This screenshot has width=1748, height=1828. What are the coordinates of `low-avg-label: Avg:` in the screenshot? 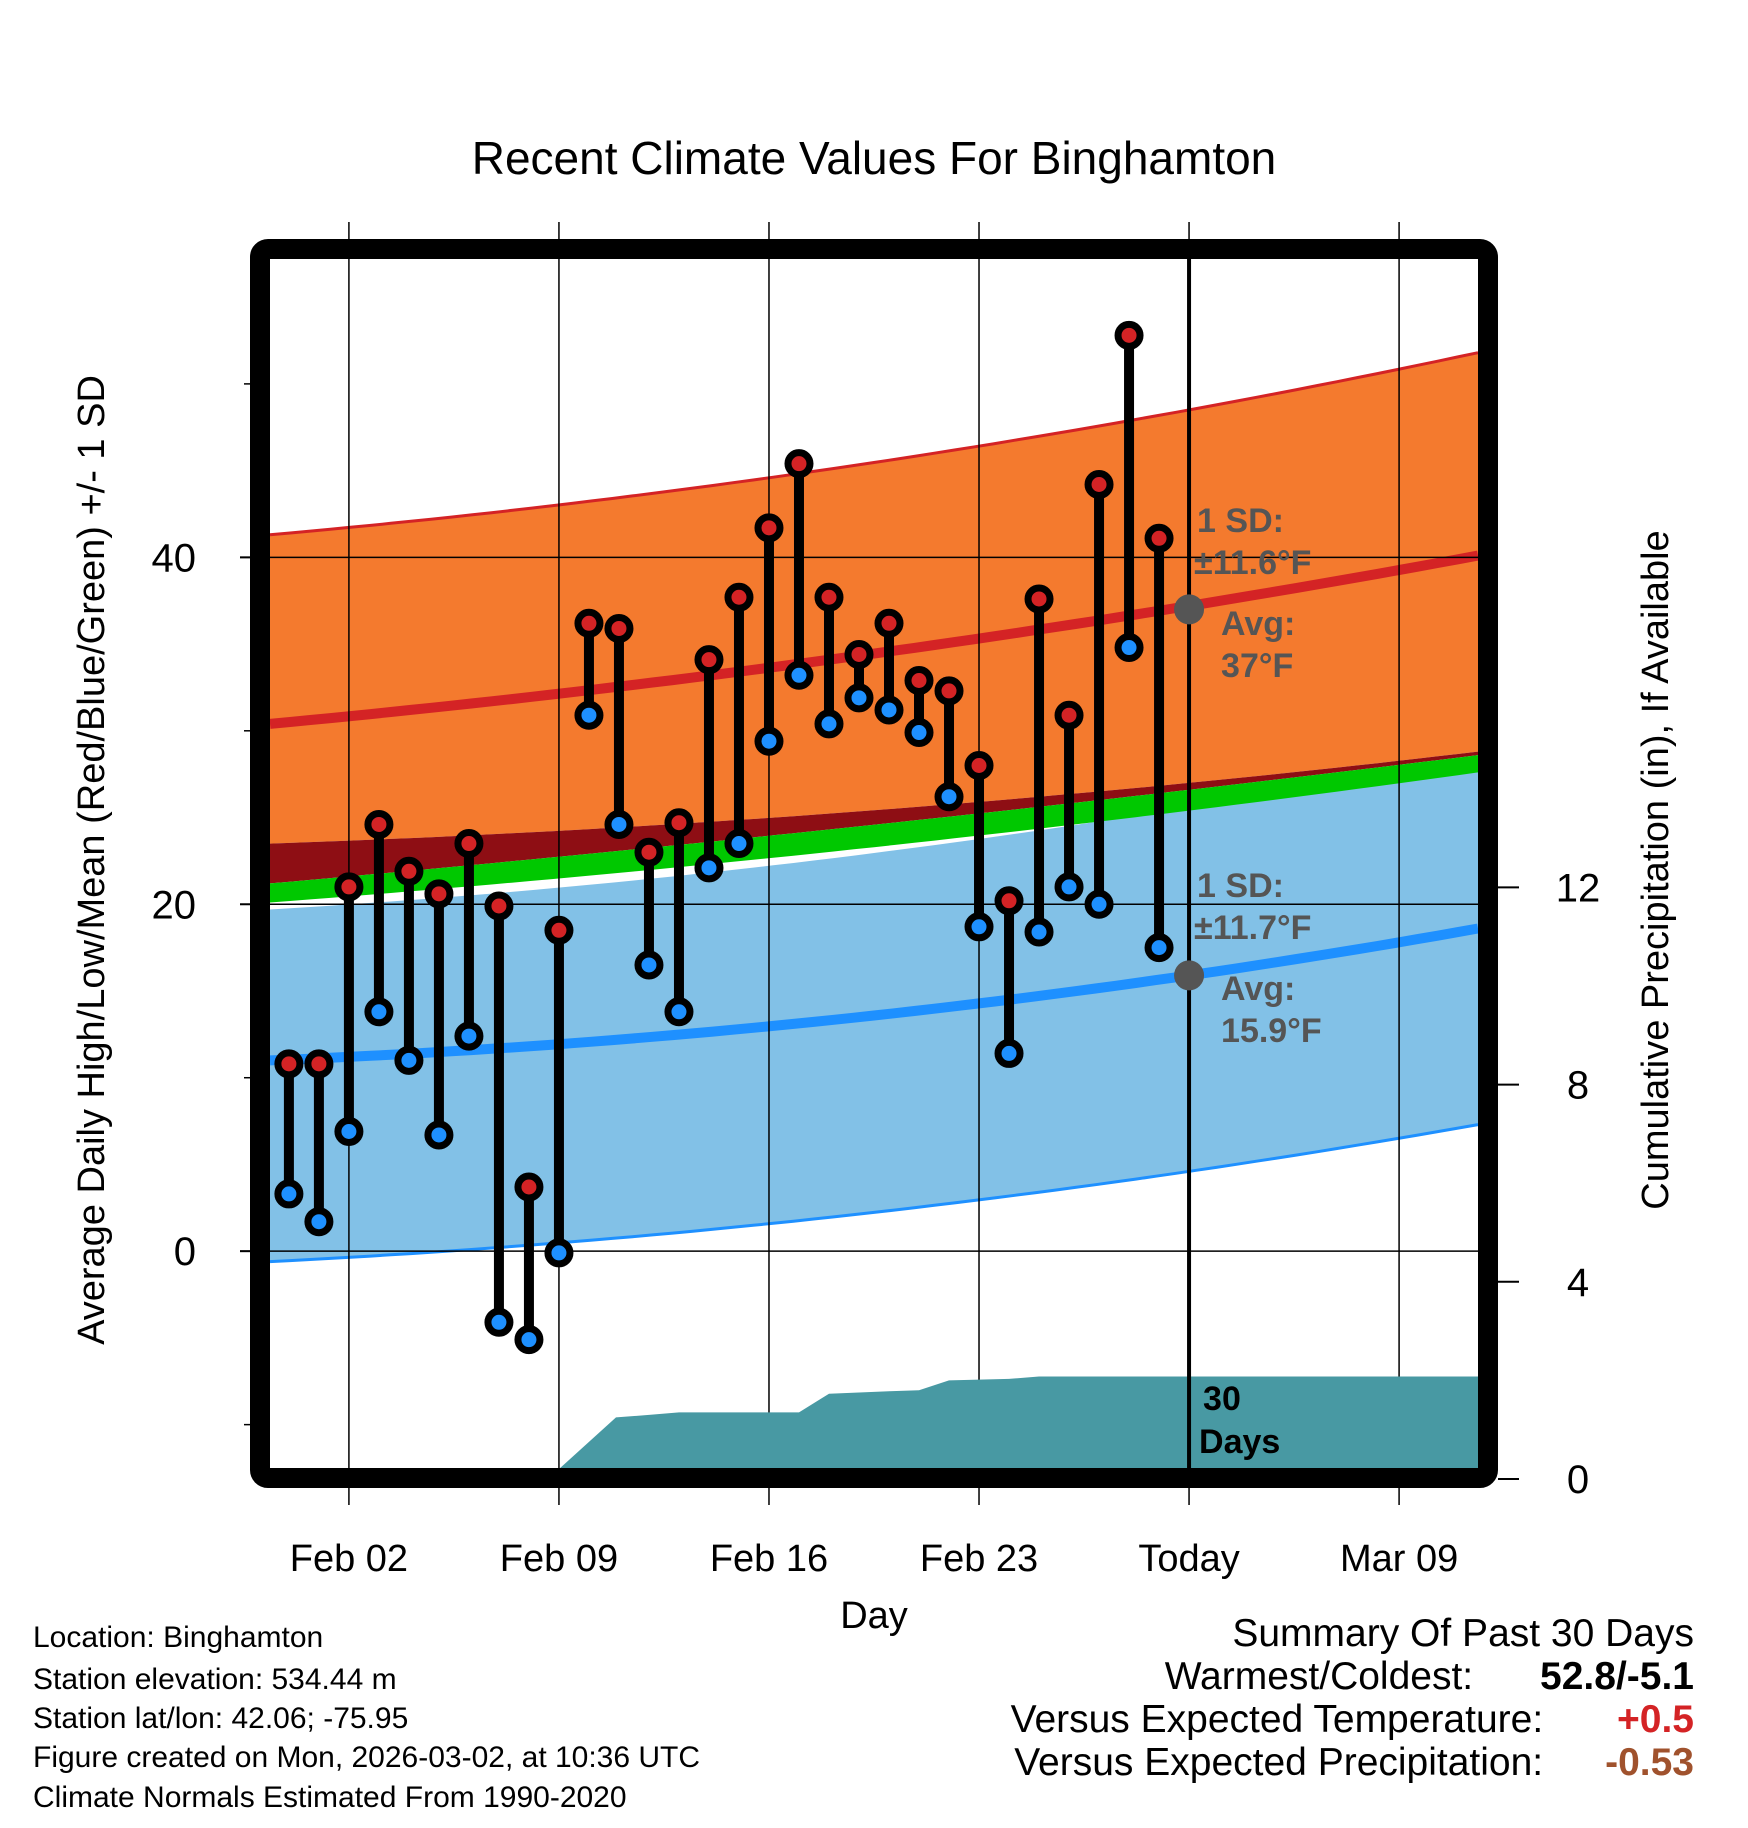 It's located at (1258, 989).